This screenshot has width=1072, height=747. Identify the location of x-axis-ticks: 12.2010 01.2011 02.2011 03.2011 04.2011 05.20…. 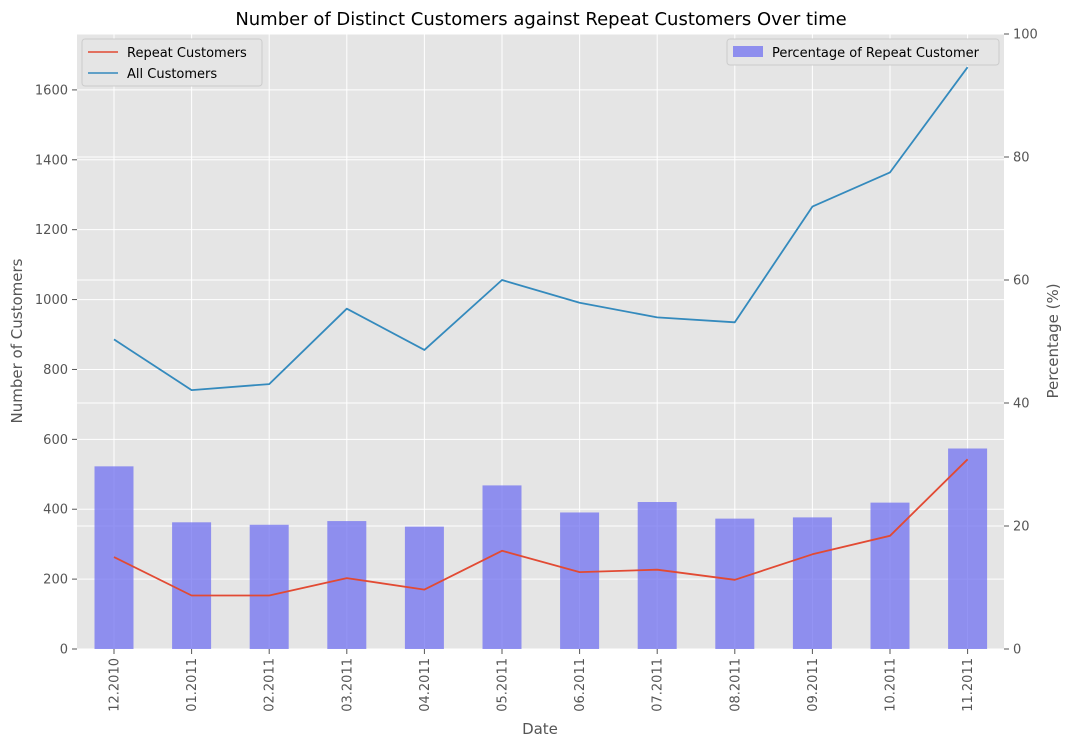
(542, 680).